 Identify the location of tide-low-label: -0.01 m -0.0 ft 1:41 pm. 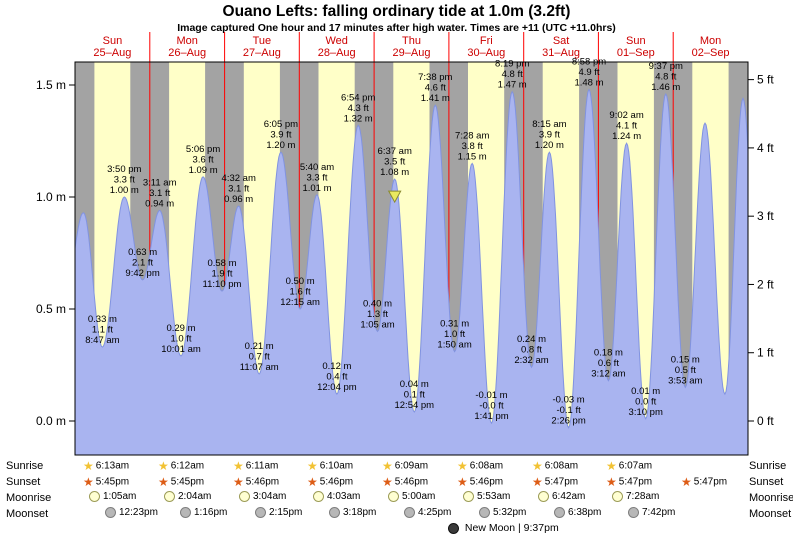
(491, 406).